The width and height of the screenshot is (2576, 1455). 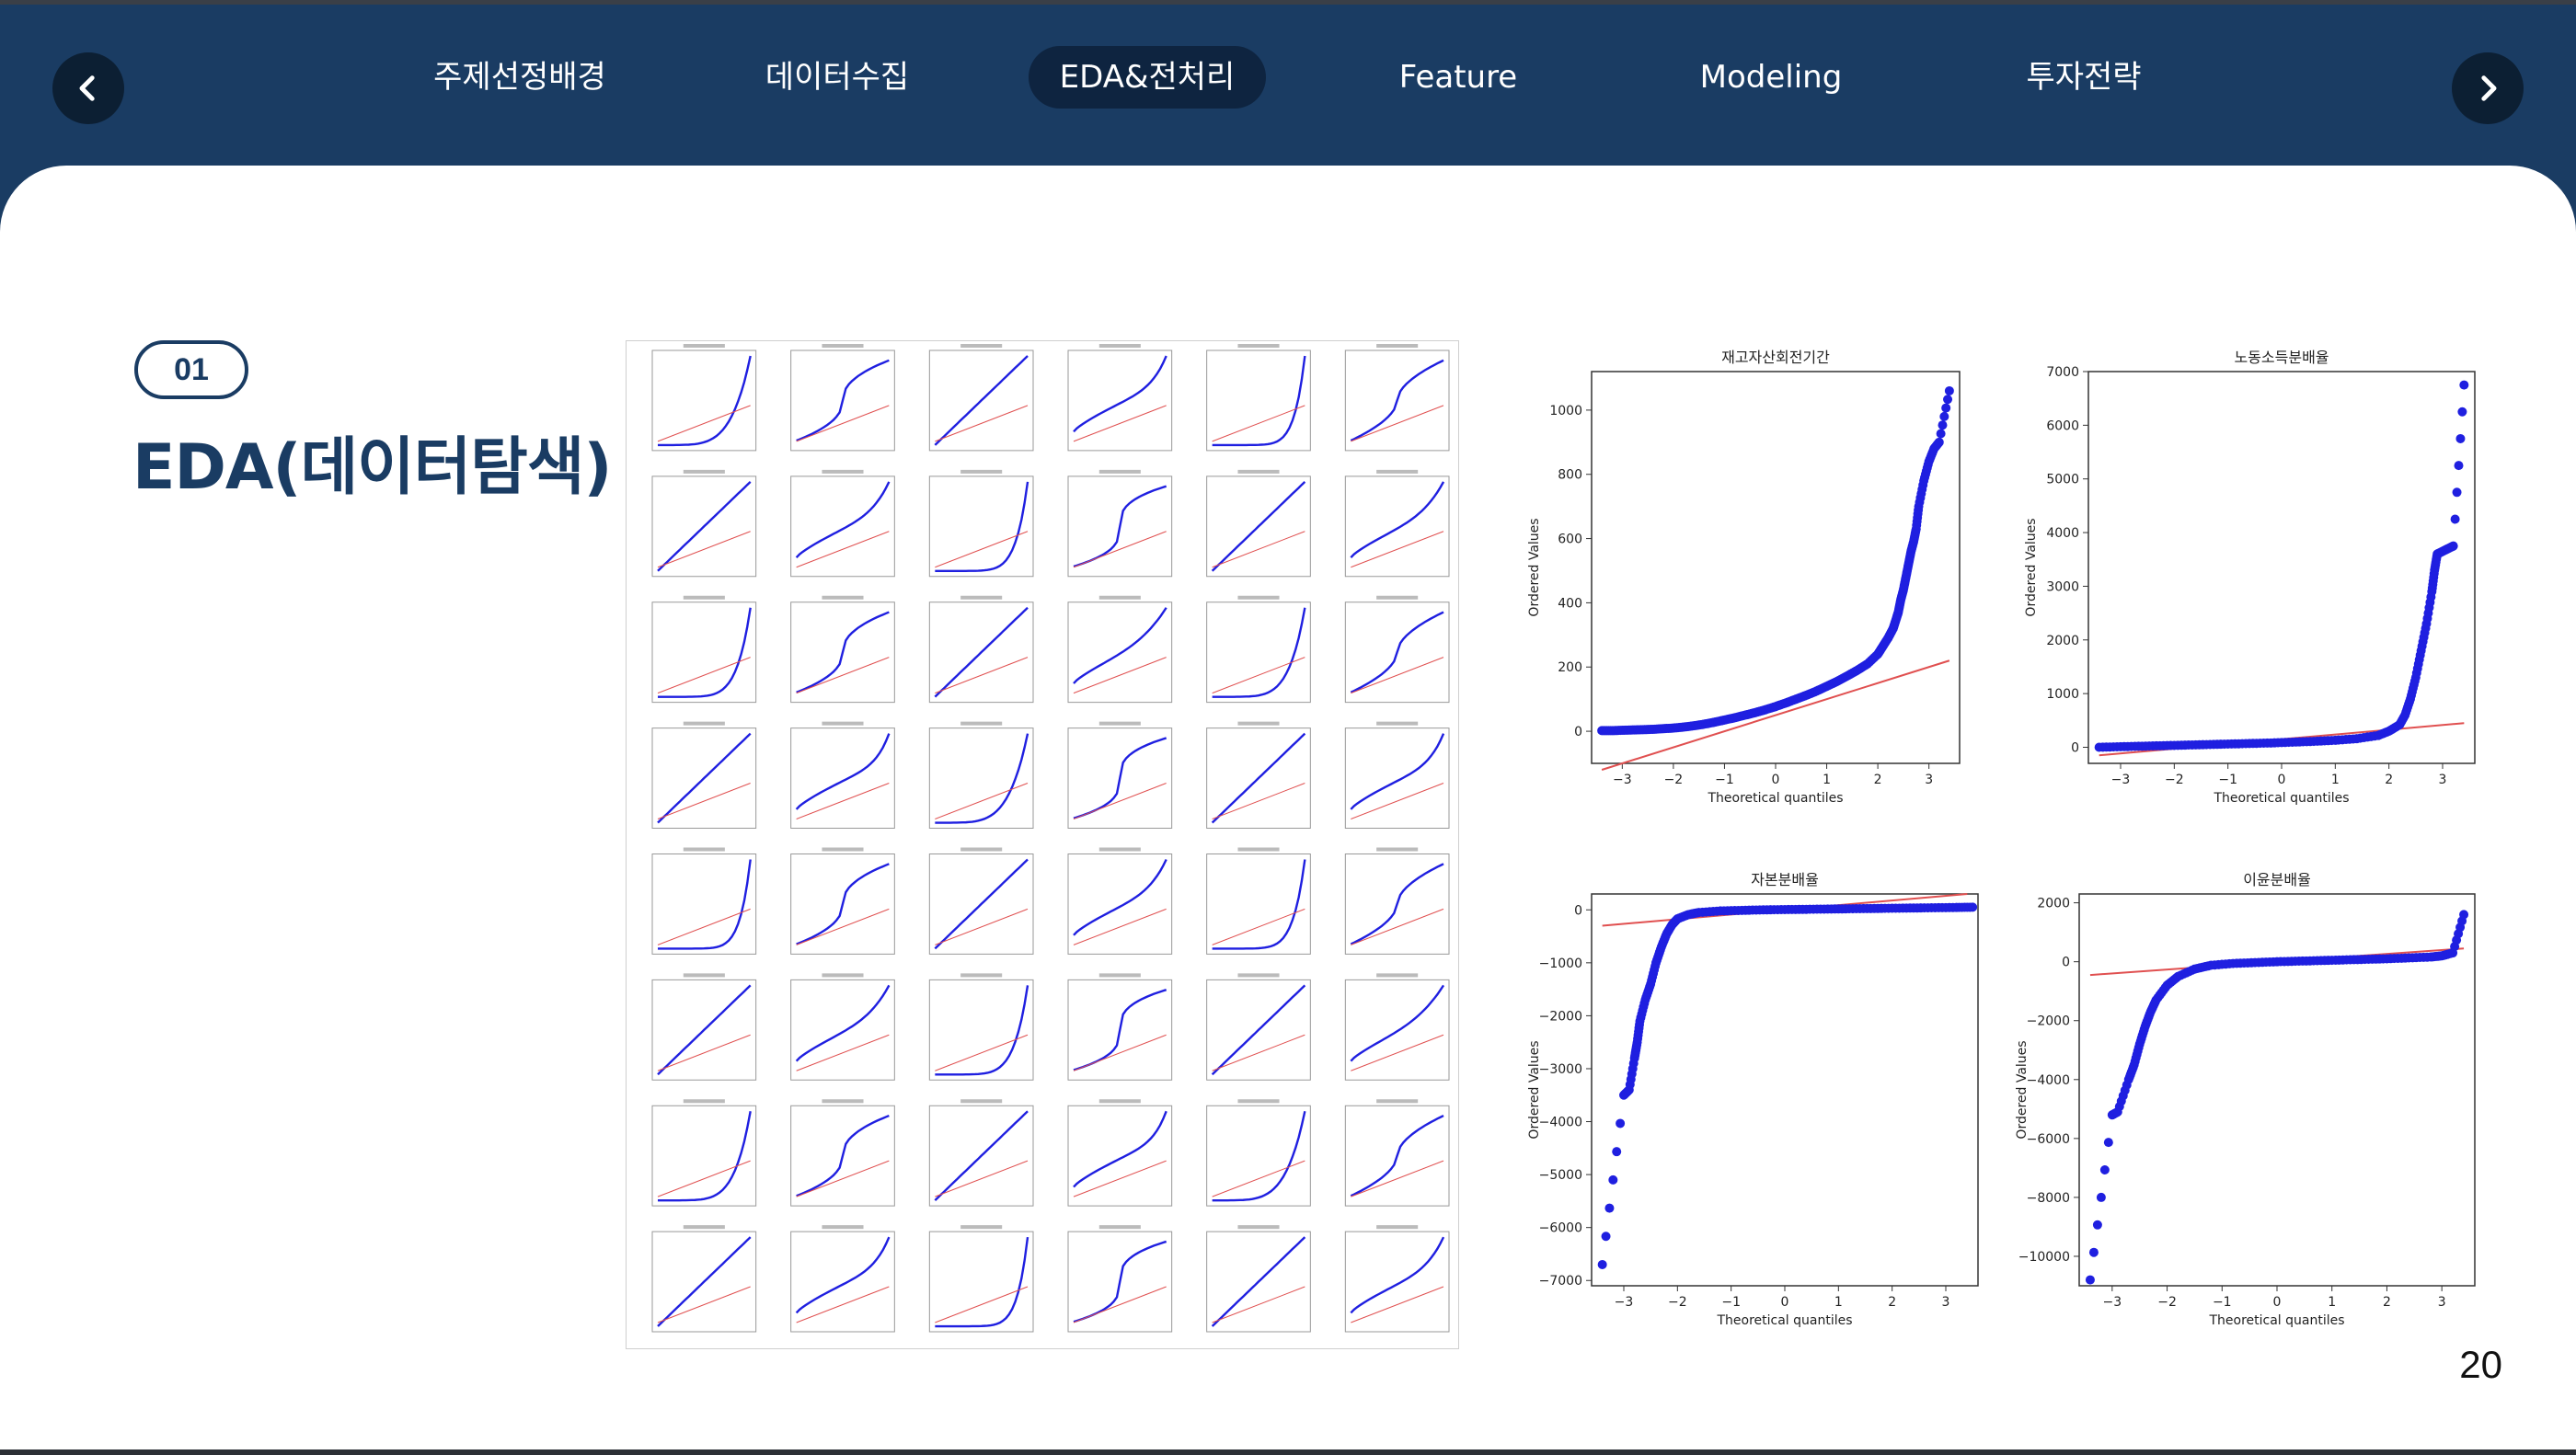 What do you see at coordinates (837, 77) in the screenshot?
I see `tab-data-collection: 데이터수집` at bounding box center [837, 77].